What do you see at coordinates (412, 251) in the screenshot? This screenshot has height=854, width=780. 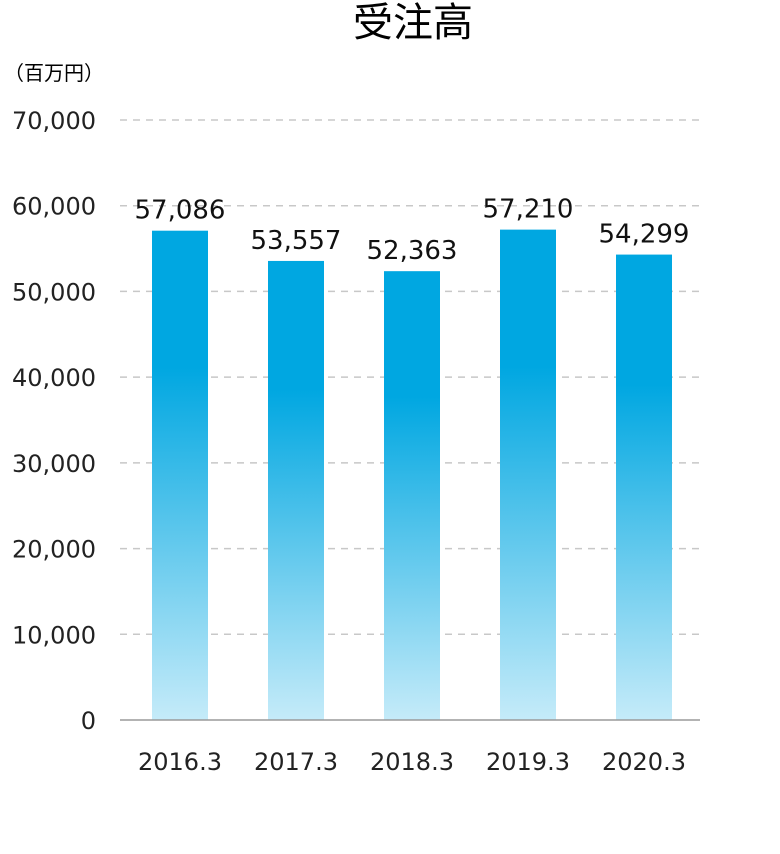 I see `data-label: 52,363` at bounding box center [412, 251].